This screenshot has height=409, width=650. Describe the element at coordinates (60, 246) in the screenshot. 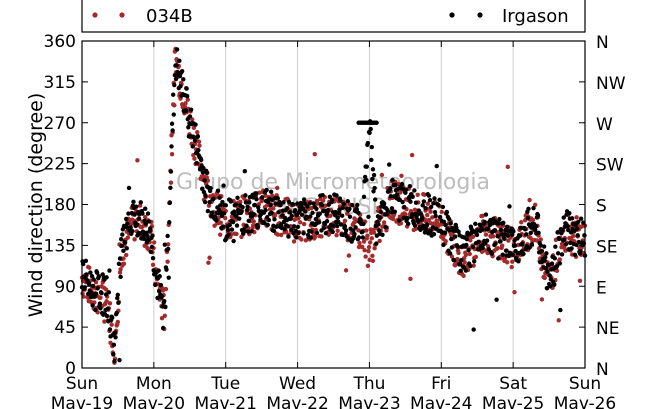

I see `y-tick-label-3: 135` at that location.